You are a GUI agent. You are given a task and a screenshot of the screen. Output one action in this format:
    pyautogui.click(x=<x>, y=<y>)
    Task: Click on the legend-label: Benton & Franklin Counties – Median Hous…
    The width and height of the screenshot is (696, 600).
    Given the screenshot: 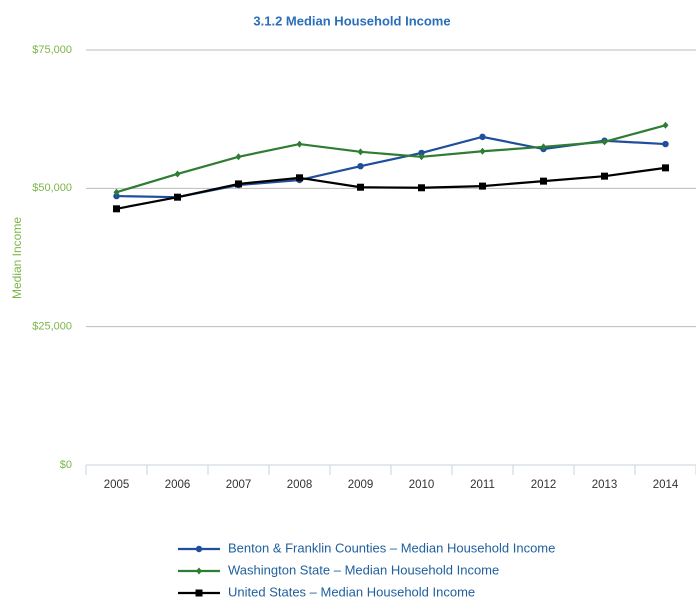 What is the action you would take?
    pyautogui.click(x=391, y=547)
    